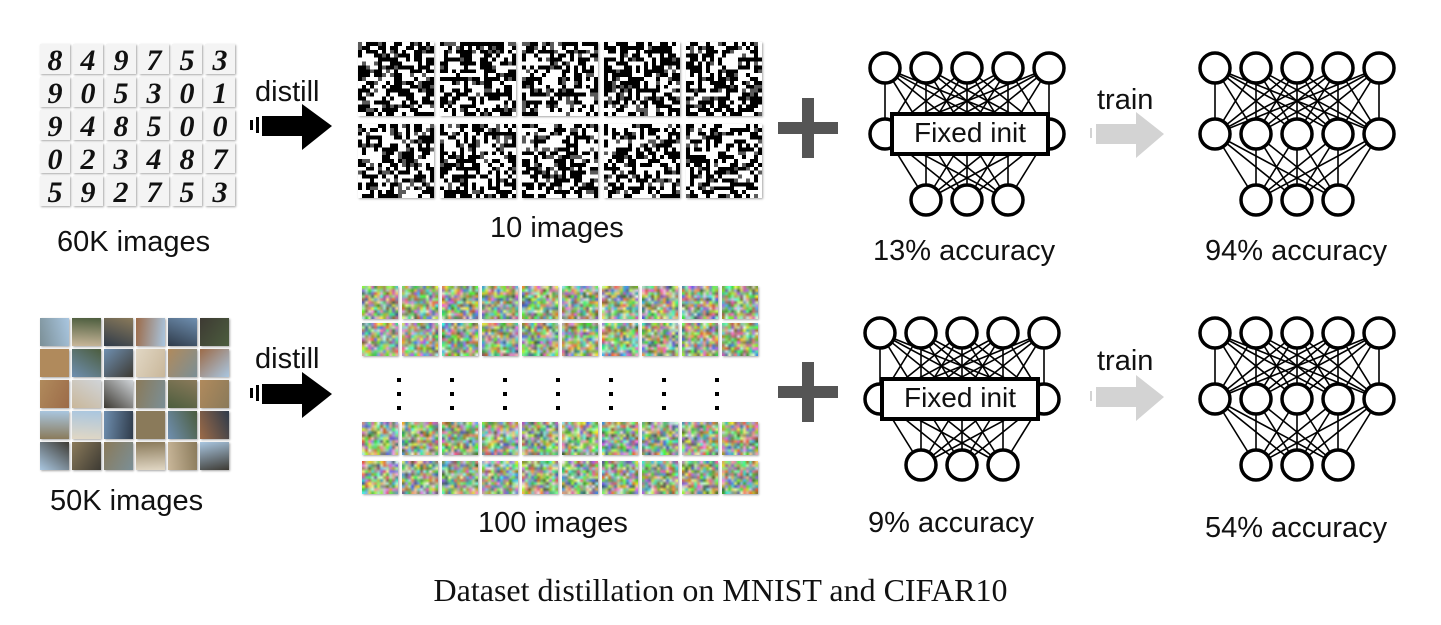 This screenshot has height=625, width=1441. Describe the element at coordinates (154, 159) in the screenshot. I see `mnist-digit-tile: 4` at that location.